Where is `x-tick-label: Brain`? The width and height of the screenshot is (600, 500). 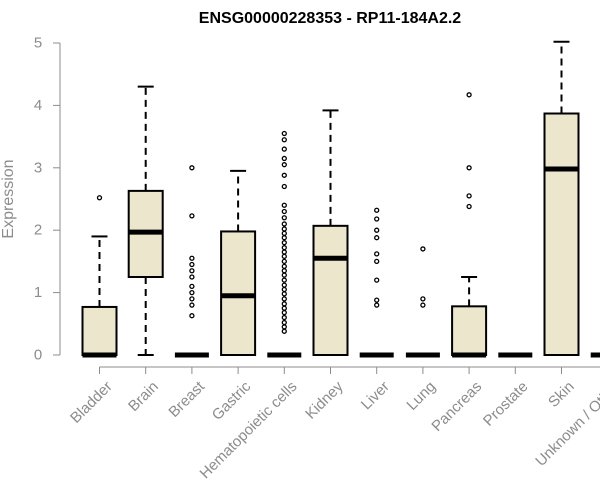 x-tick-label: Brain is located at coordinates (143, 396).